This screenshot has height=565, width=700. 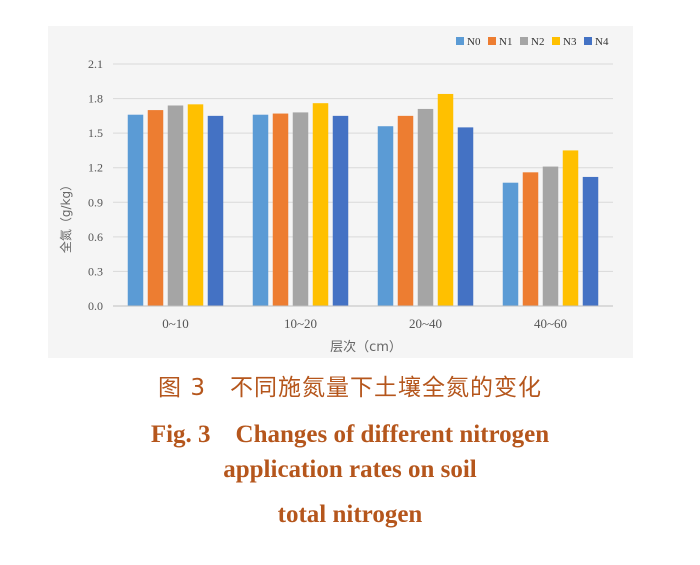 I want to click on y-tick-label: 1.5, so click(x=95, y=133).